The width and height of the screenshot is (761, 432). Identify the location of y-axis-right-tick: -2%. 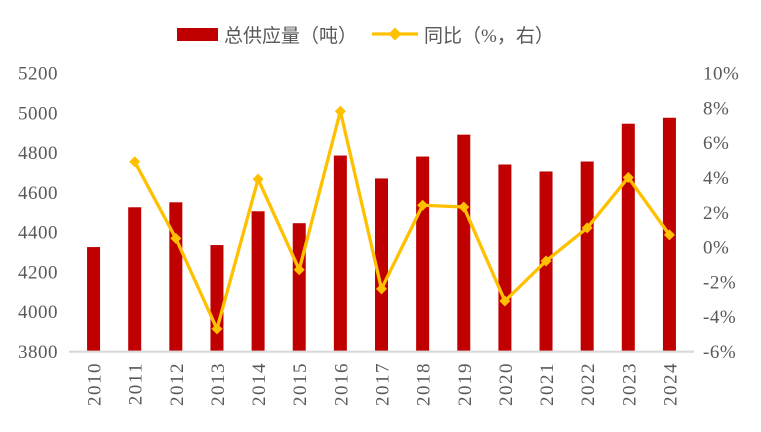
(719, 282).